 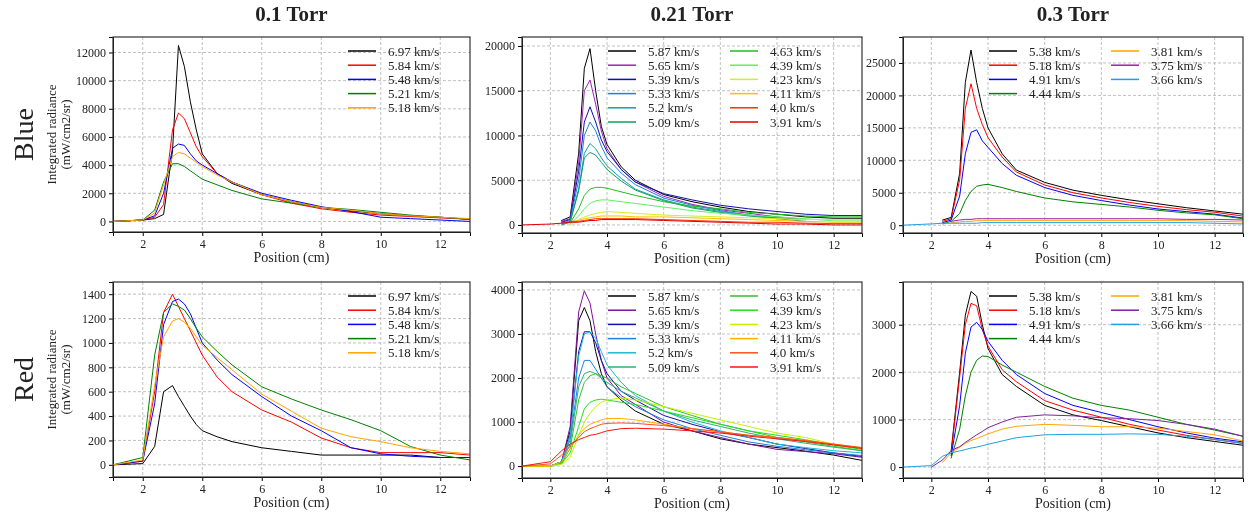 I want to click on y-tick-label: 800, so click(x=97, y=367).